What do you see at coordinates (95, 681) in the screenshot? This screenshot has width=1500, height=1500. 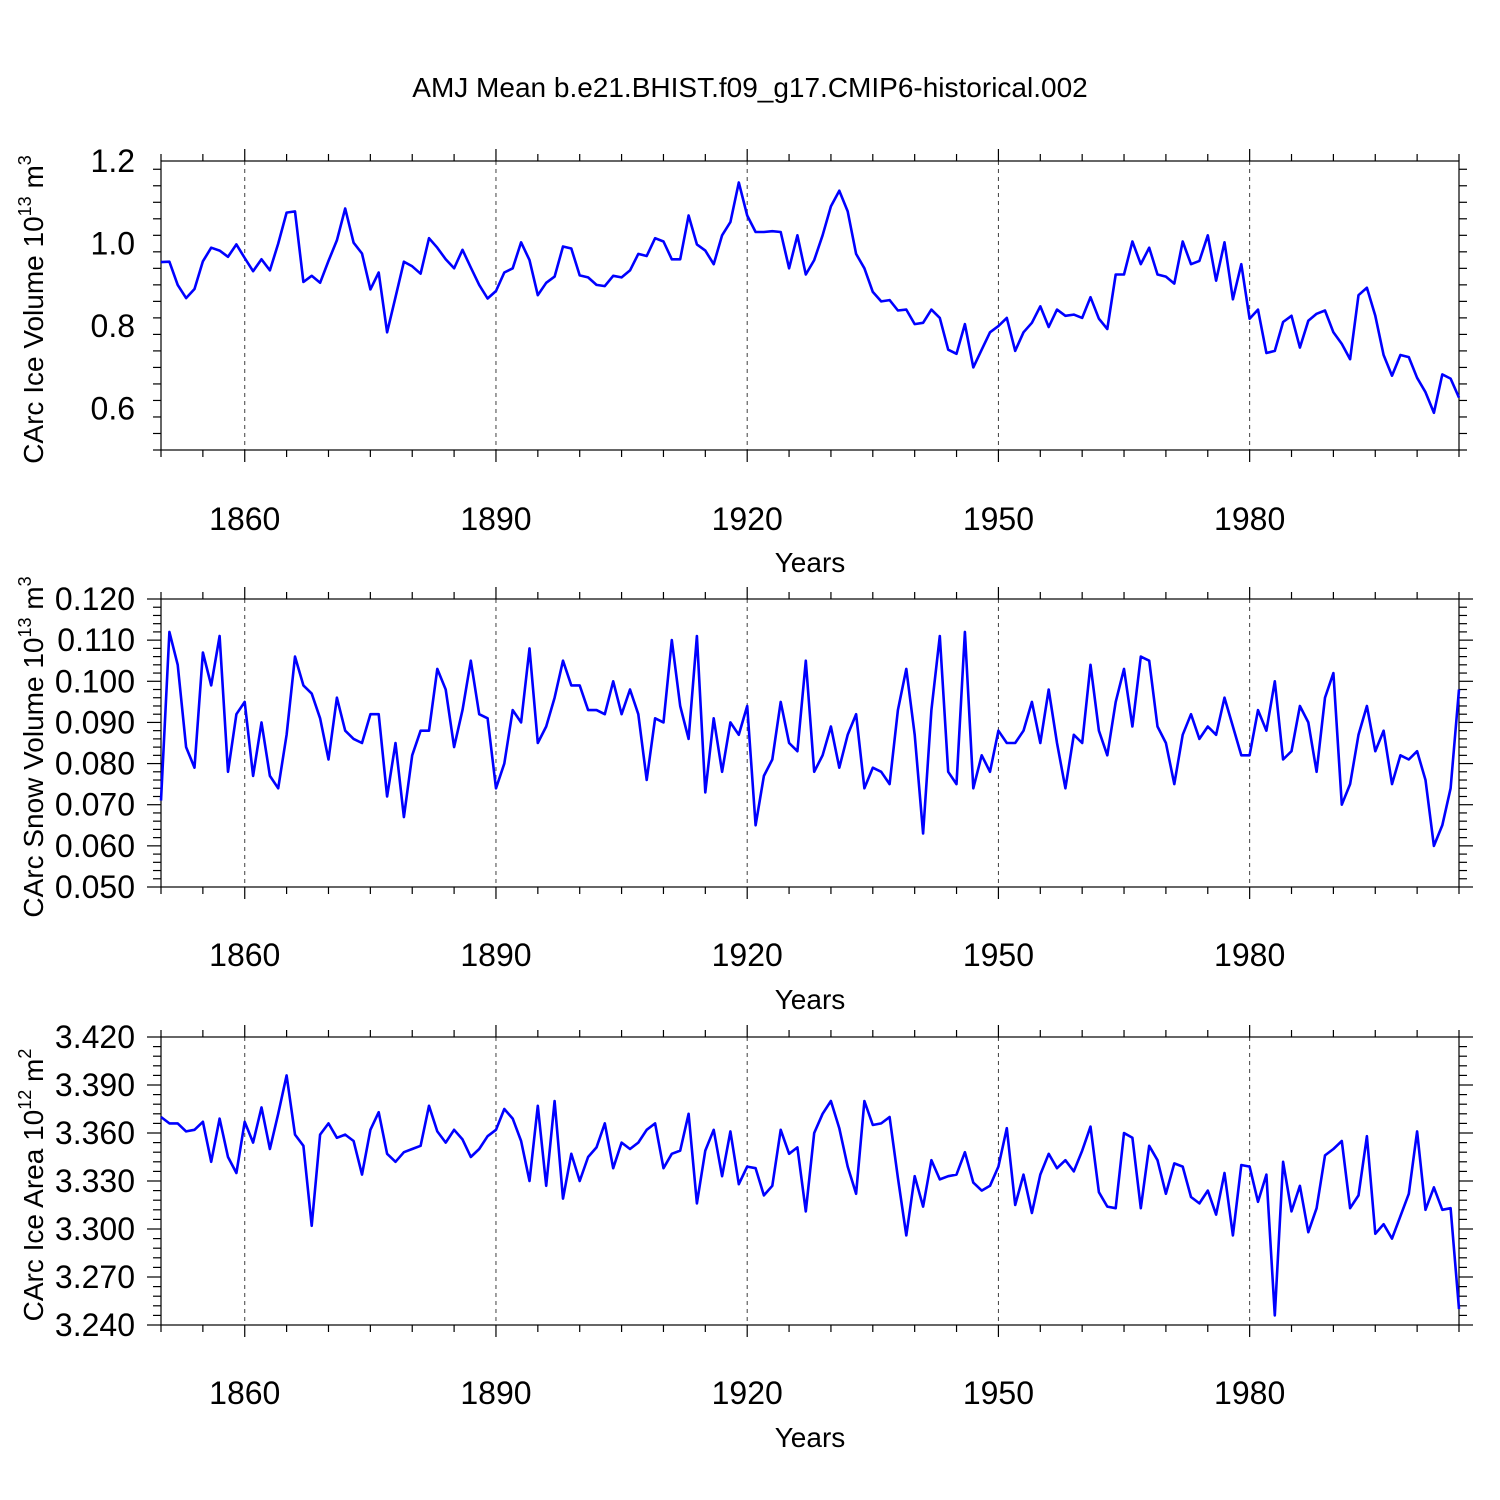 I see `y-tick-label: 0.100` at bounding box center [95, 681].